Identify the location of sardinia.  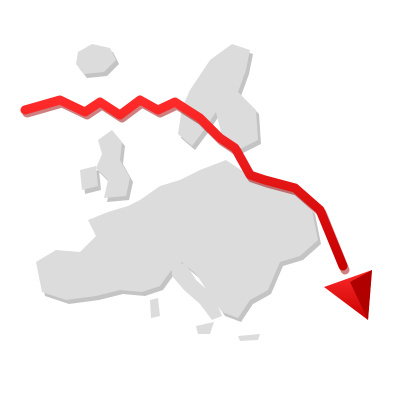
(155, 308).